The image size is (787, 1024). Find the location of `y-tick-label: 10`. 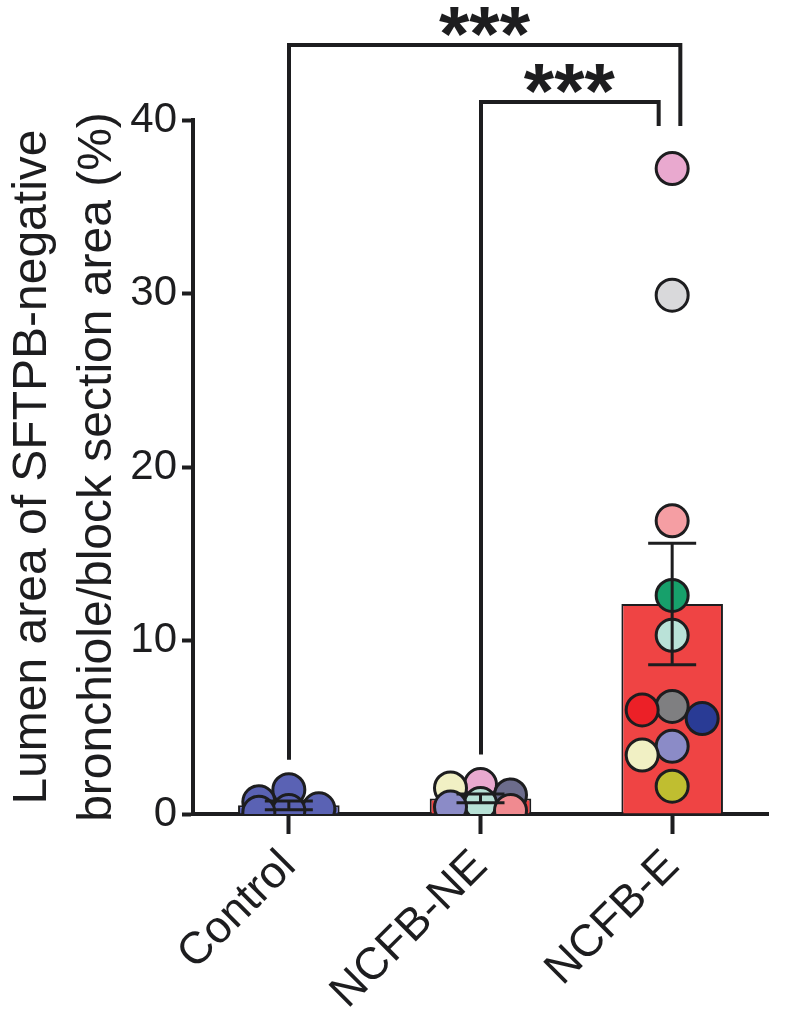

y-tick-label: 10 is located at coordinates (153, 638).